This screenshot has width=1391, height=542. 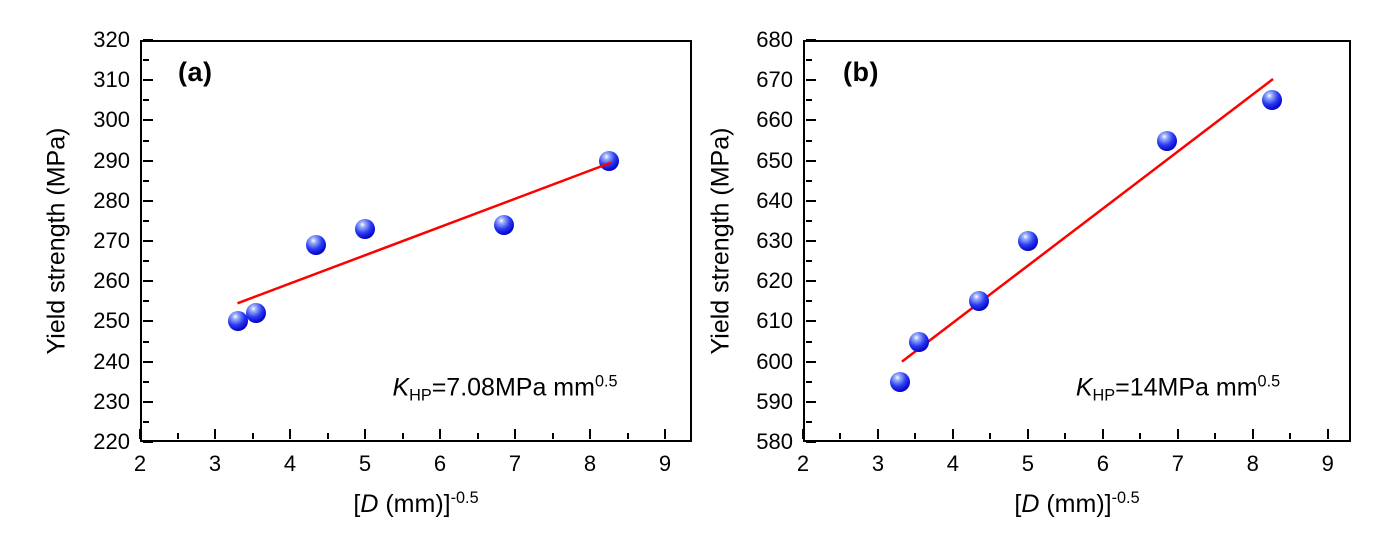 What do you see at coordinates (1177, 463) in the screenshot?
I see `x-tick-label: 7` at bounding box center [1177, 463].